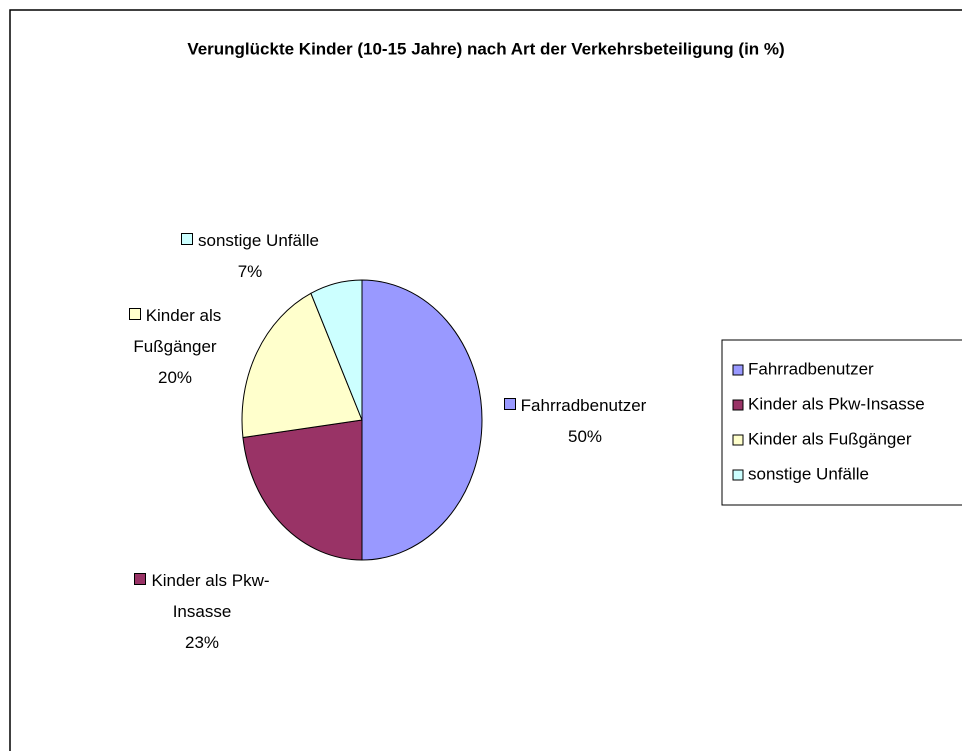  What do you see at coordinates (836, 403) in the screenshot?
I see `legend-label: Kinder als Pkw-Insasse` at bounding box center [836, 403].